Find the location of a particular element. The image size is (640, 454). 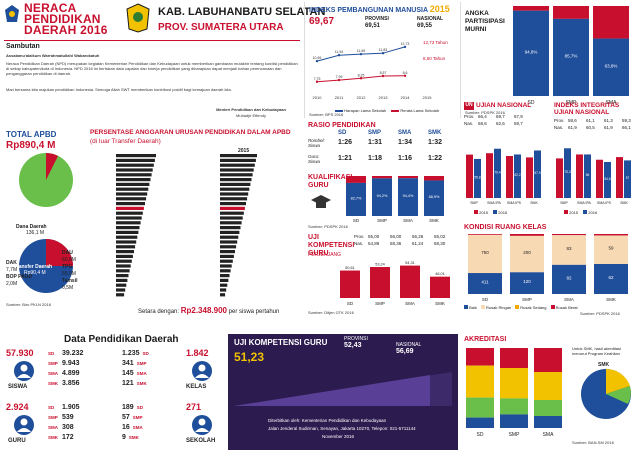

kelas-row-value: 145 is located at coordinates (128, 373).